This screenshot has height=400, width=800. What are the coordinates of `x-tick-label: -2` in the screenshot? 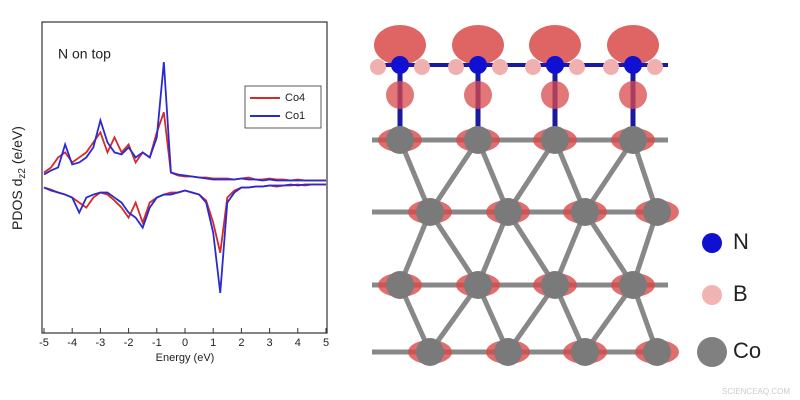 It's located at (129, 343).